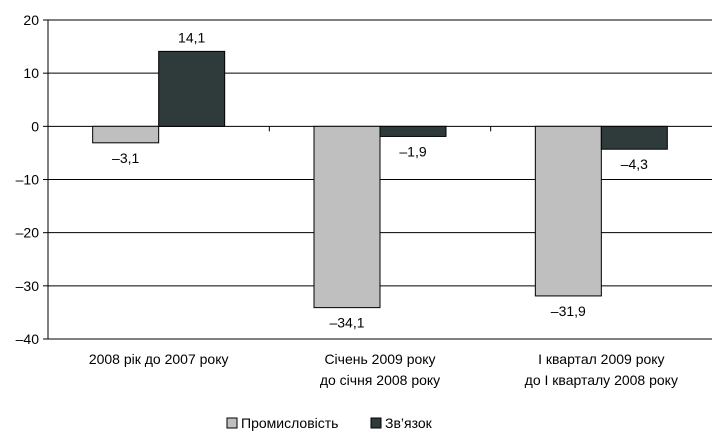  I want to click on y-tick-label: –40, so click(28, 339).